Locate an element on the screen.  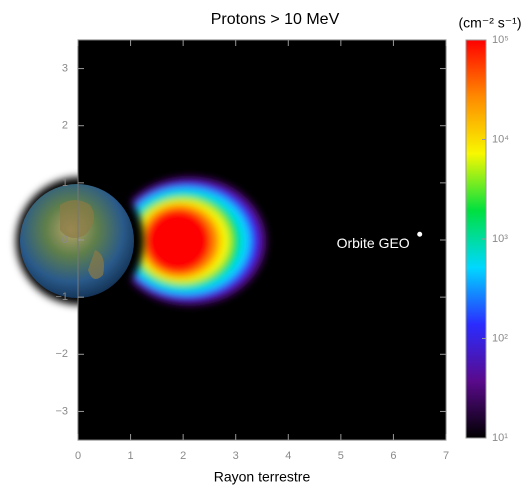
x-tick-label: 3 is located at coordinates (236, 456).